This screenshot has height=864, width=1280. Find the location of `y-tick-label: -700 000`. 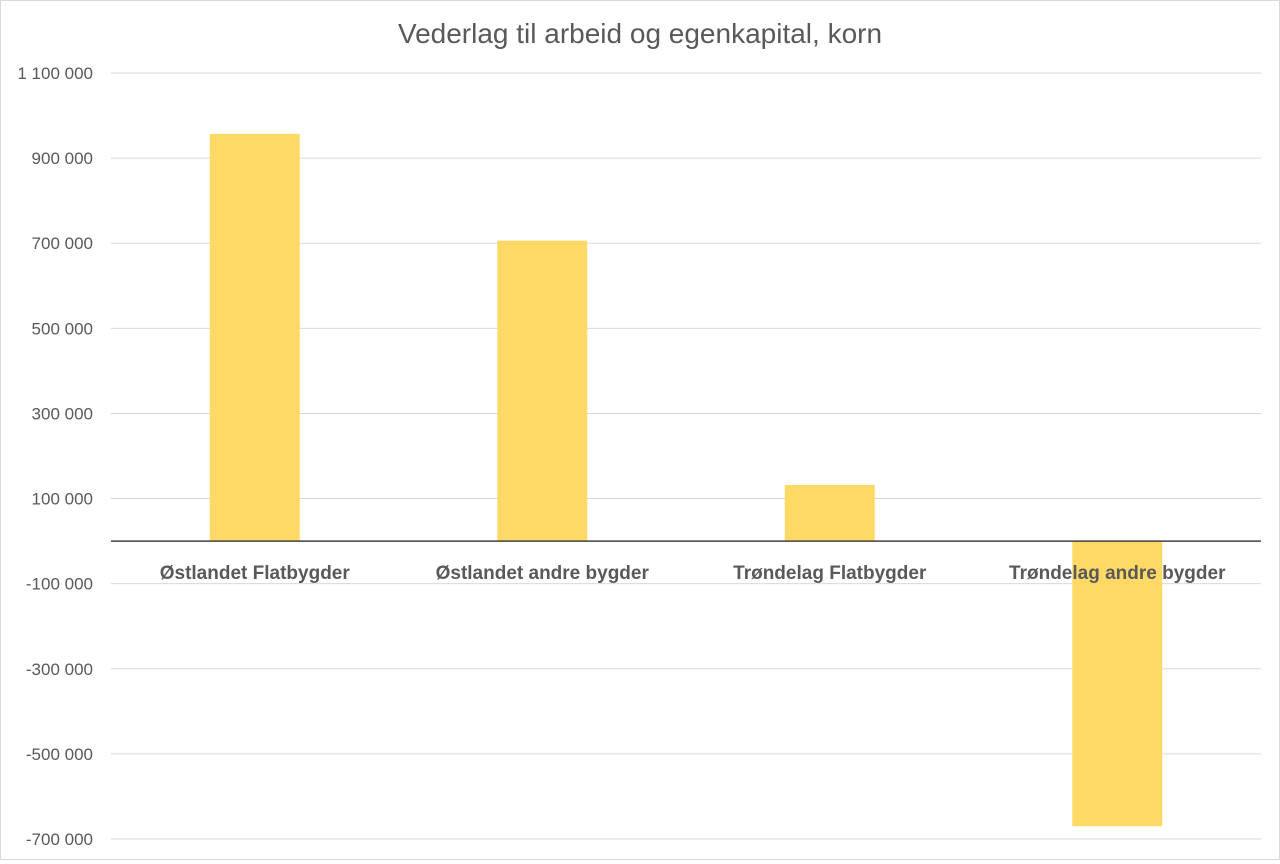

y-tick-label: -700 000 is located at coordinates (59, 839).